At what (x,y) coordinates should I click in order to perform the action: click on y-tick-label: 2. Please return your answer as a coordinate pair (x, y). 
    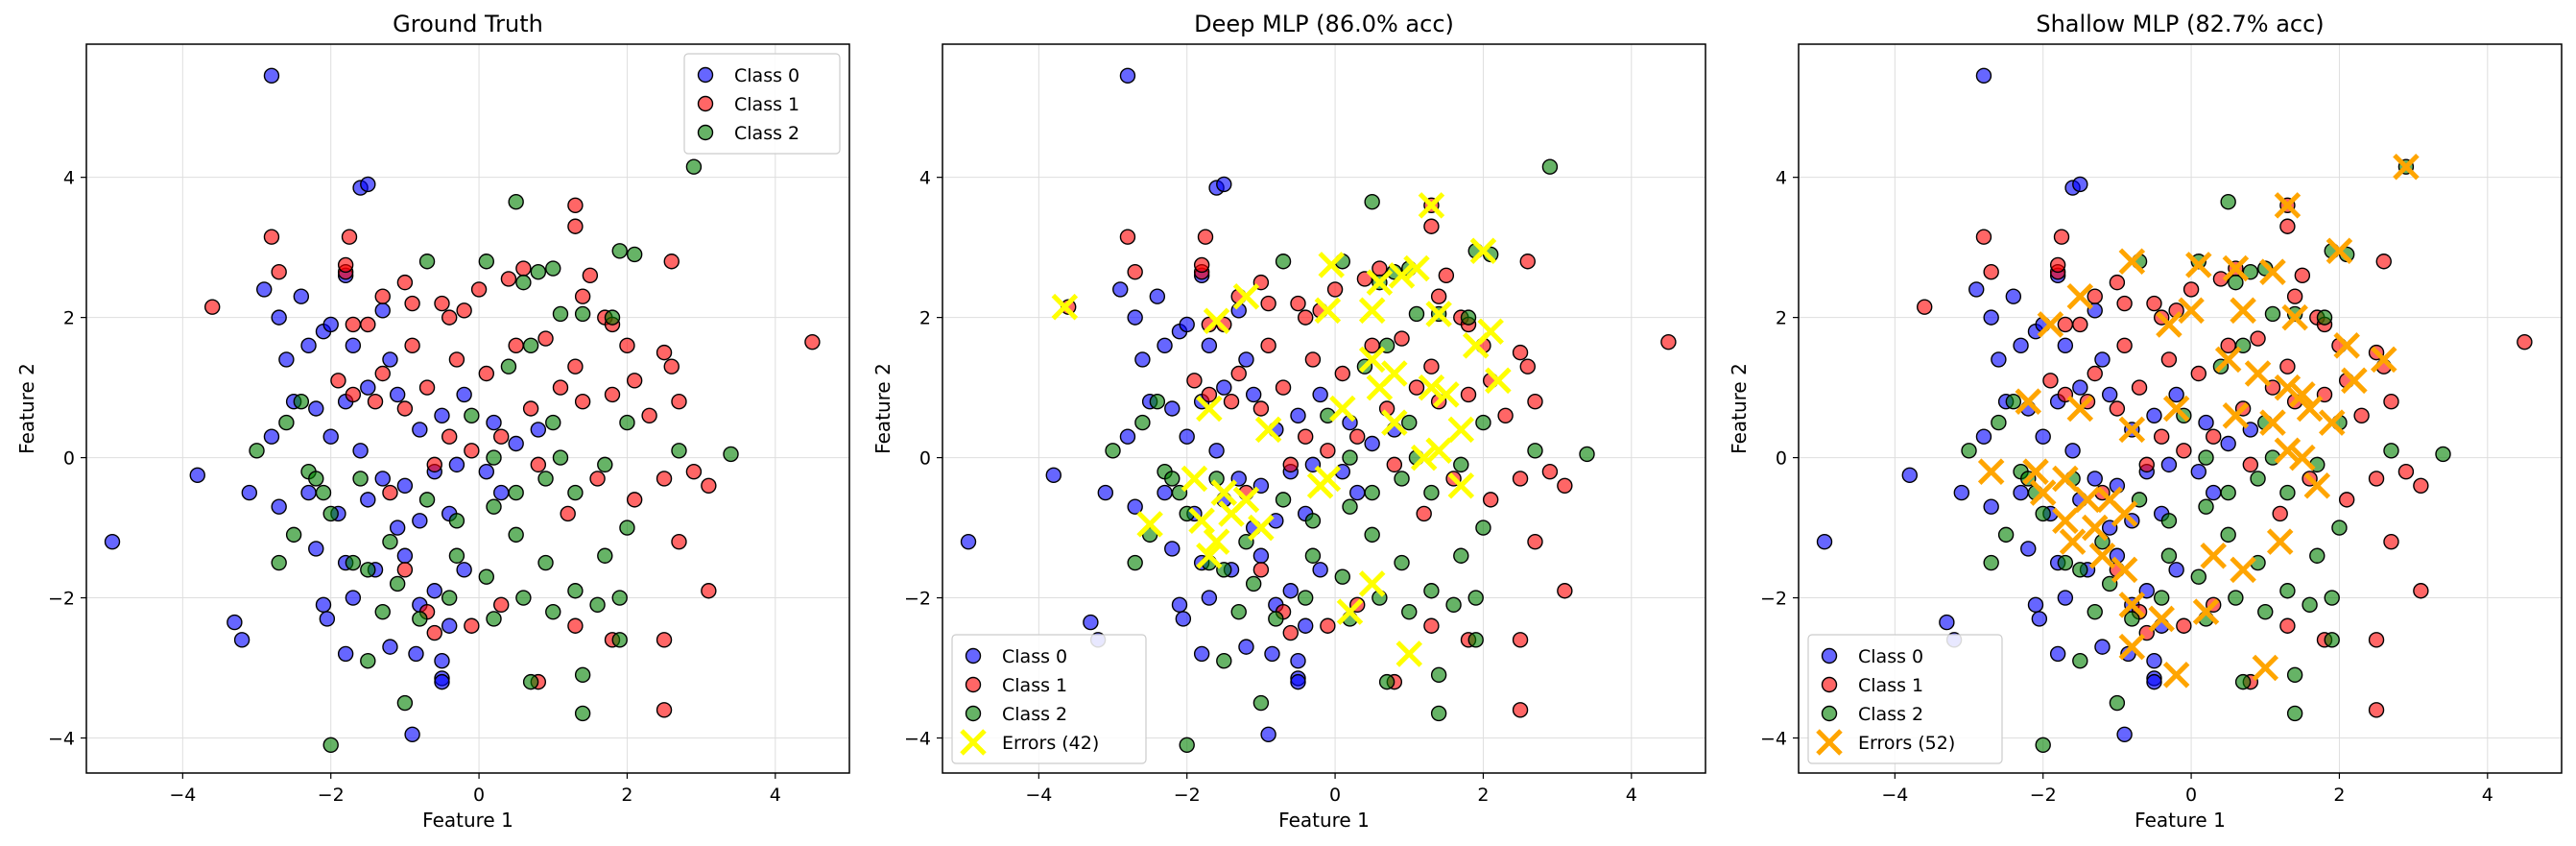
    Looking at the image, I should click on (925, 318).